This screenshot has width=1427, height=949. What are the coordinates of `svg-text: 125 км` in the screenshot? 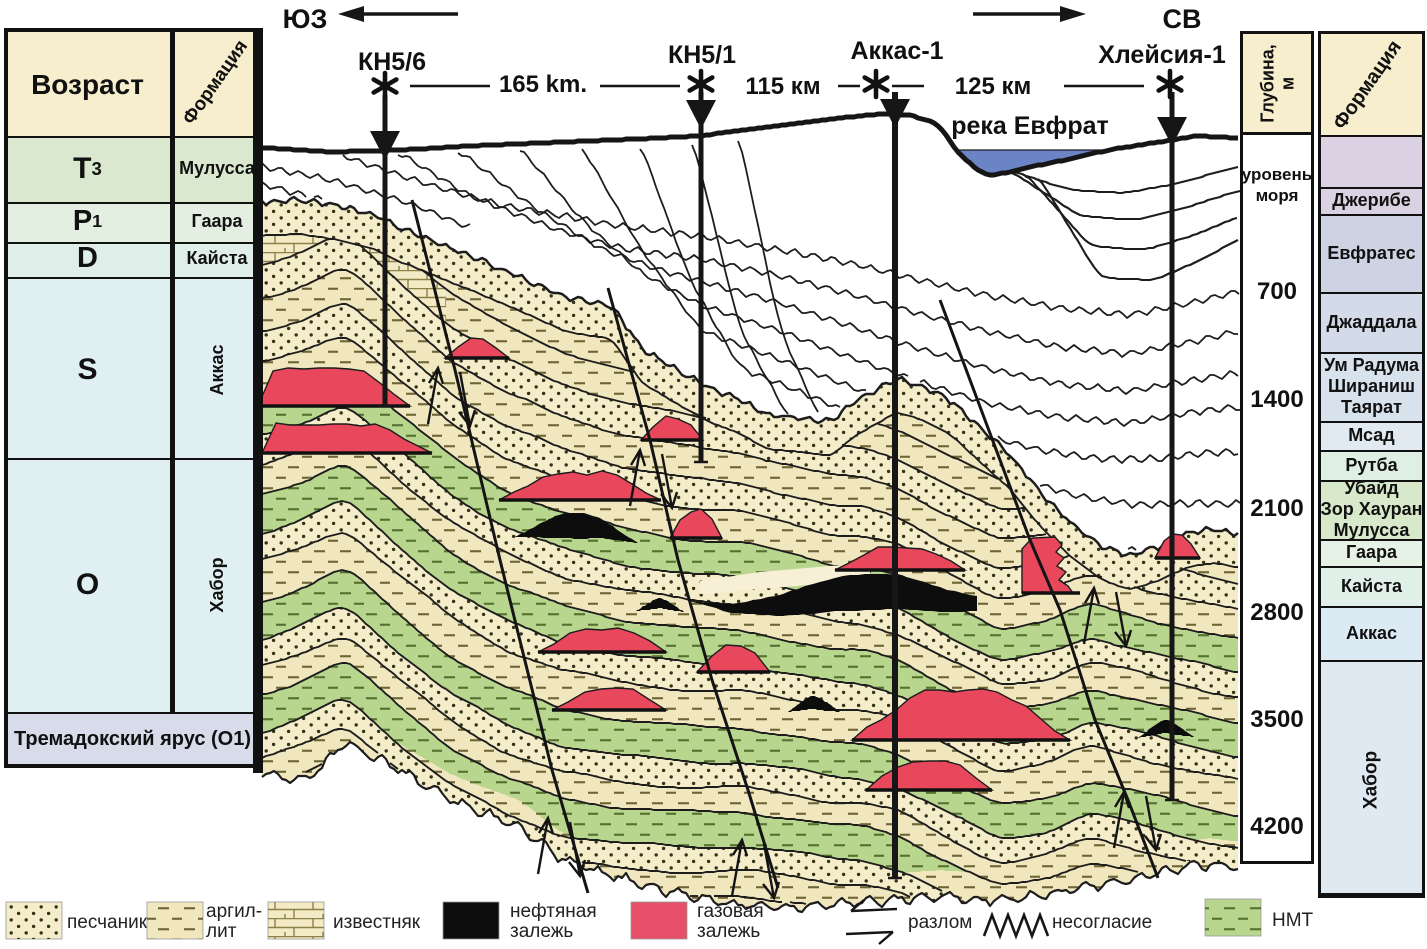 It's located at (993, 86).